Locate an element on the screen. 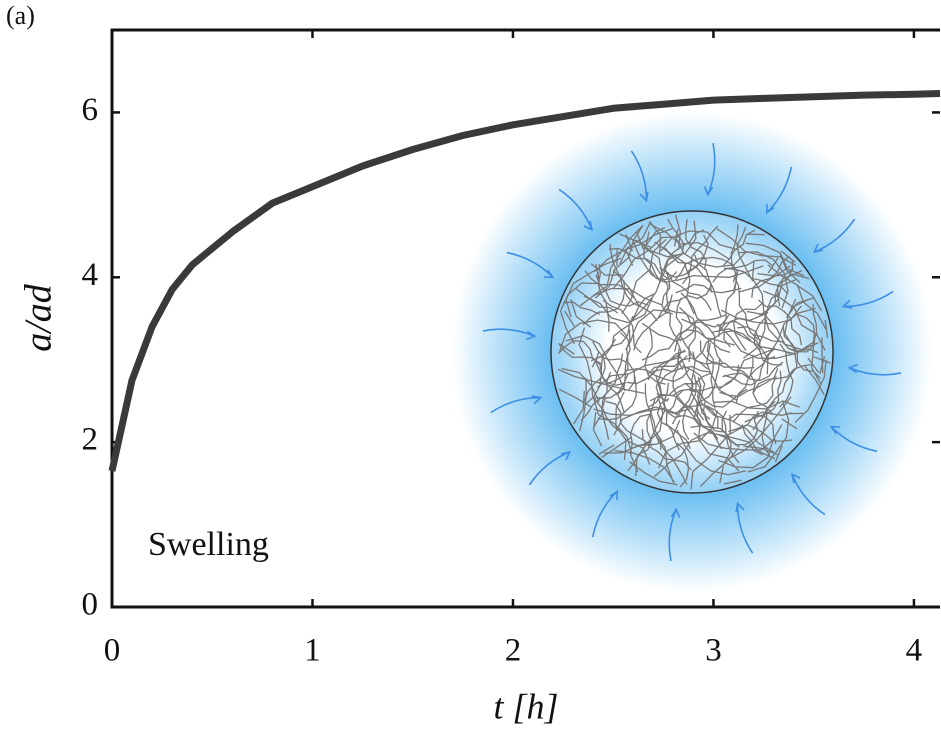  x-tick-label: 1 is located at coordinates (312, 651).